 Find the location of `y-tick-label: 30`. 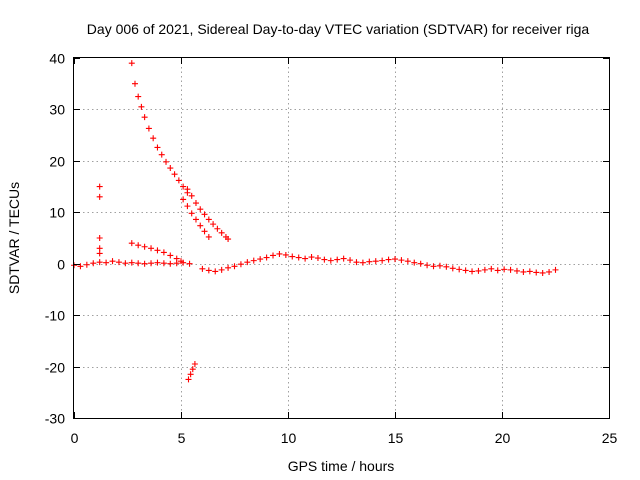

y-tick-label: 30 is located at coordinates (57, 110).